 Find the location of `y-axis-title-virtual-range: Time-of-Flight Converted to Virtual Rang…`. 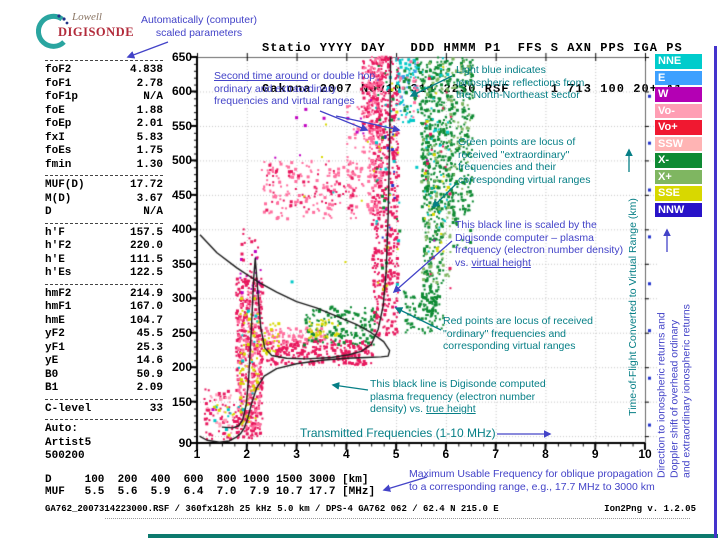

y-axis-title-virtual-range: Time-of-Flight Converted to Virtual Rang… is located at coordinates (633, 307).